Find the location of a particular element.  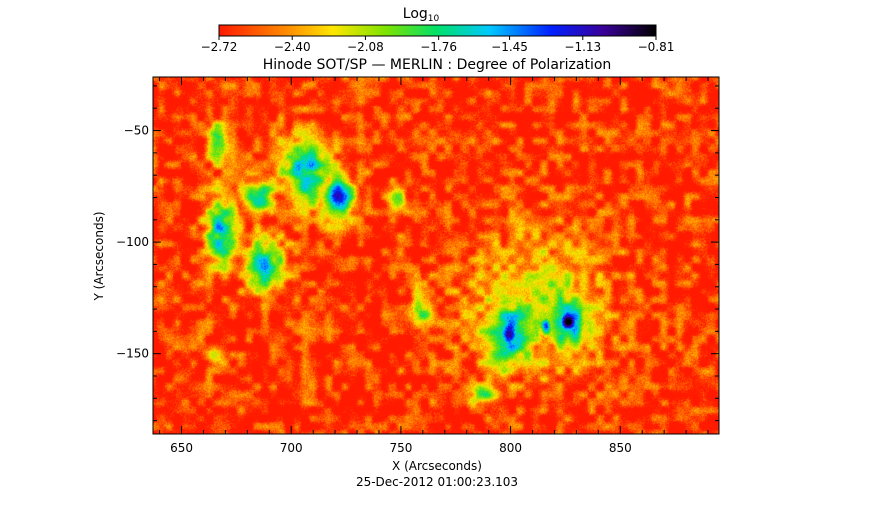

colorbar-tick-label: −1.76 is located at coordinates (438, 47).